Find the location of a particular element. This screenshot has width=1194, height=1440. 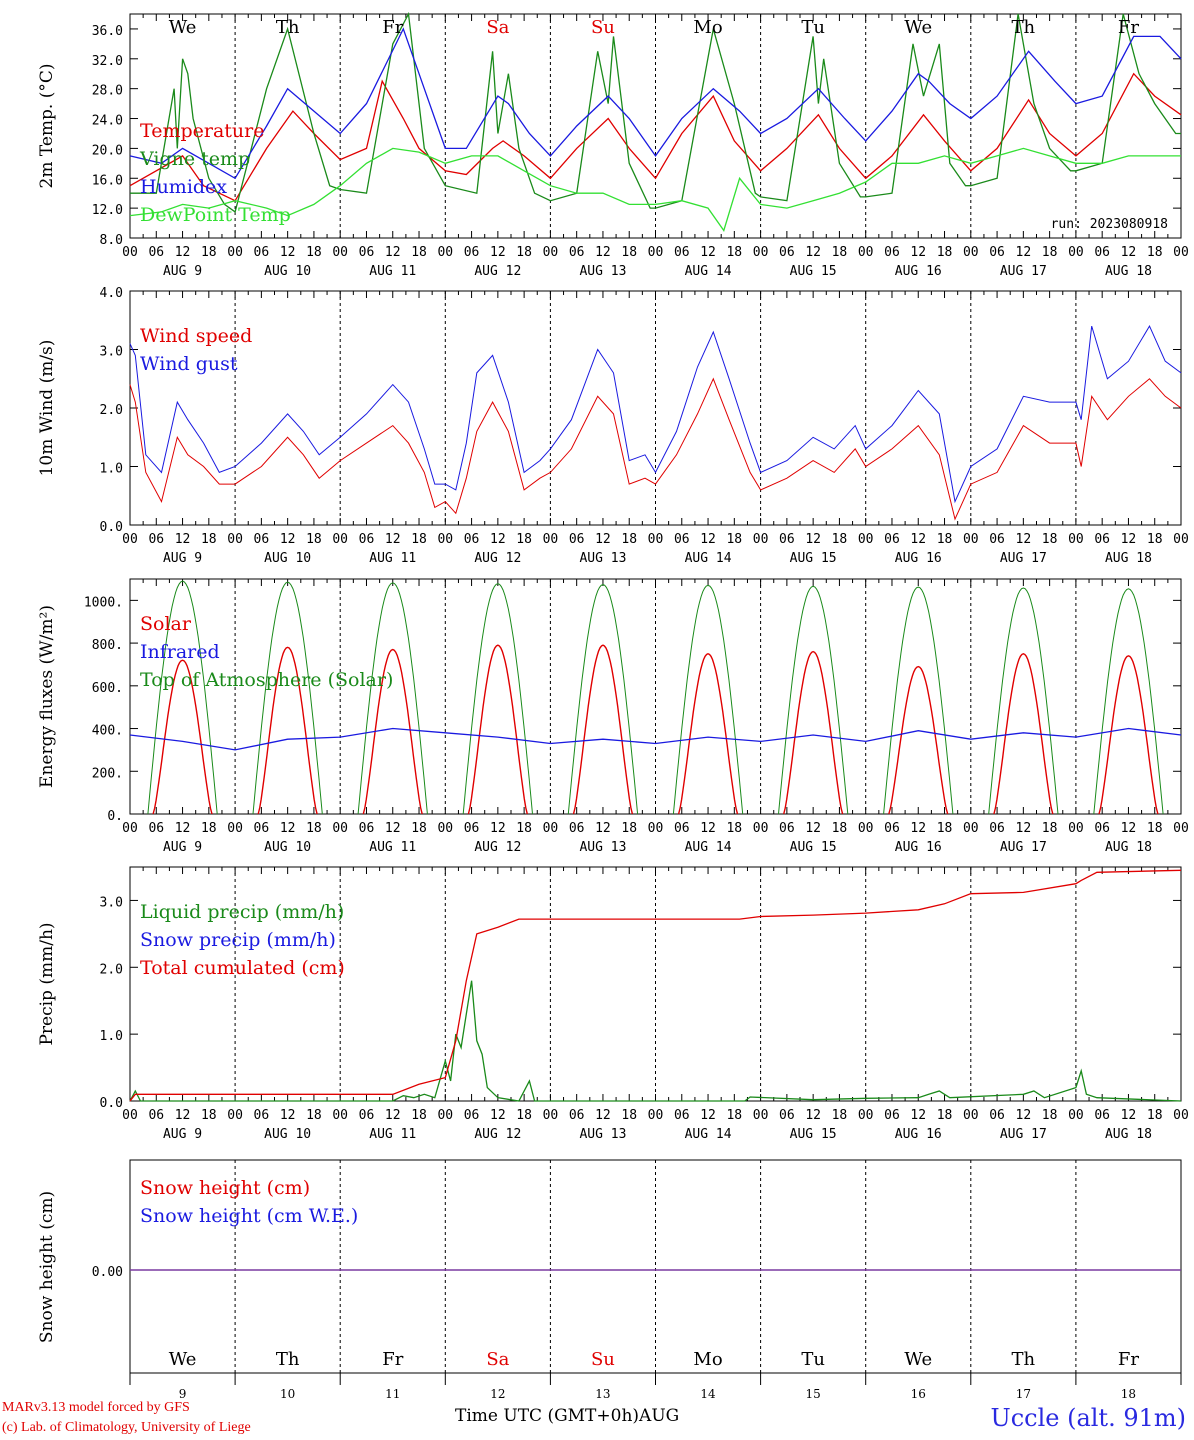

y-tick-label: 24.0 is located at coordinates (107, 121).